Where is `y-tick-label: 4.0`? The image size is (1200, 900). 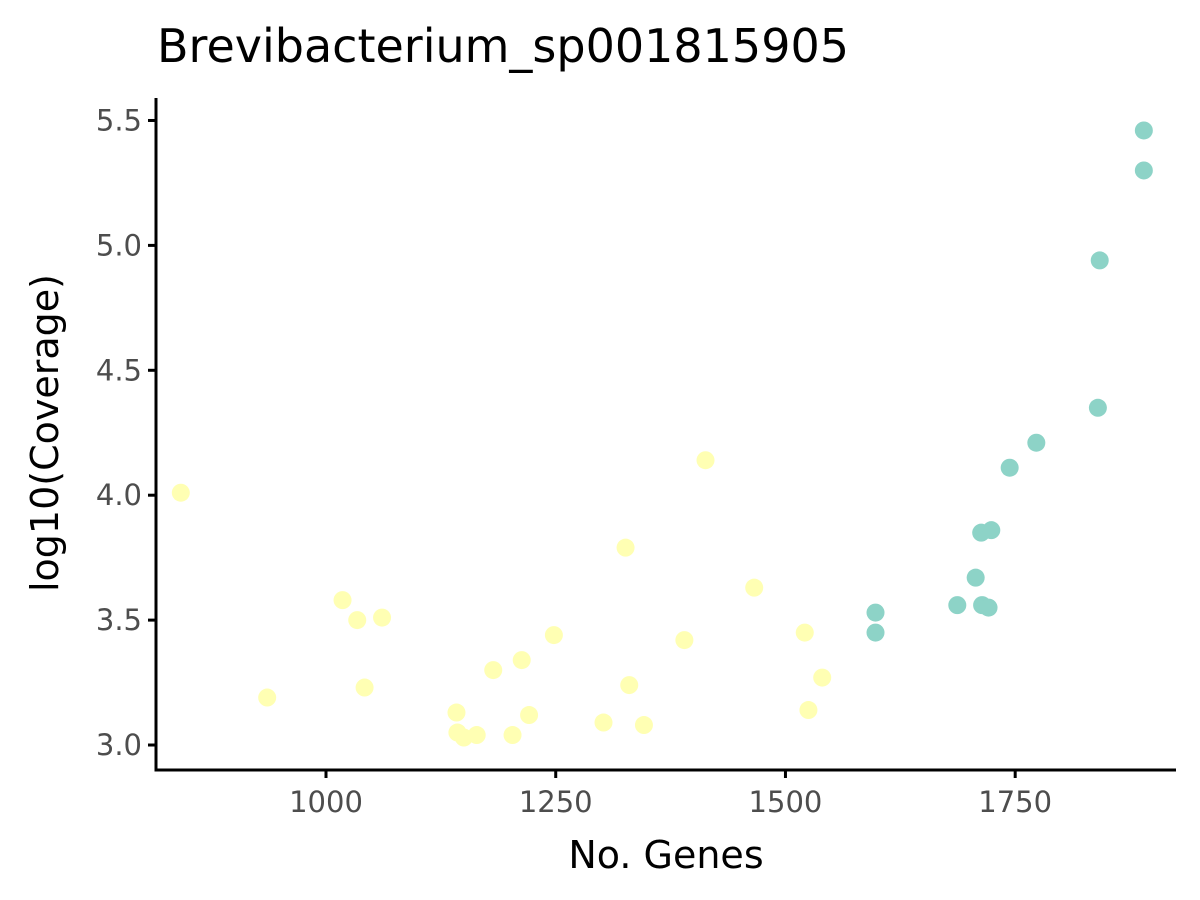 y-tick-label: 4.0 is located at coordinates (119, 495).